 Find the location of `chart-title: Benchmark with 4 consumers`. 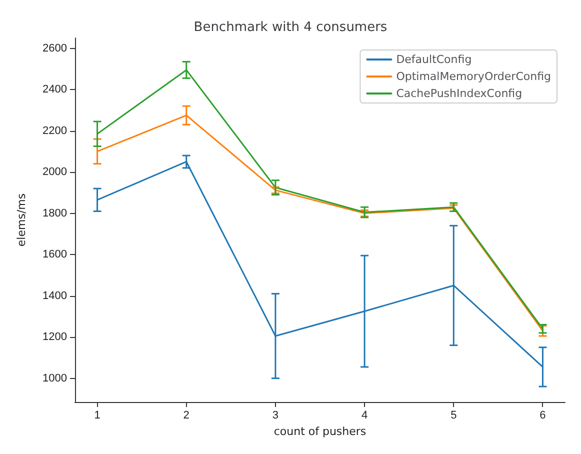

chart-title: Benchmark with 4 consumers is located at coordinates (291, 27).